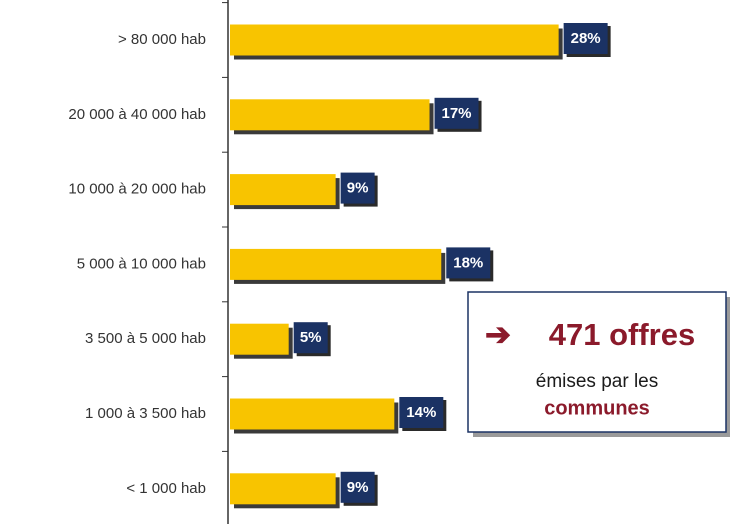 This screenshot has height=524, width=730. I want to click on note-line: émises par les, so click(597, 381).